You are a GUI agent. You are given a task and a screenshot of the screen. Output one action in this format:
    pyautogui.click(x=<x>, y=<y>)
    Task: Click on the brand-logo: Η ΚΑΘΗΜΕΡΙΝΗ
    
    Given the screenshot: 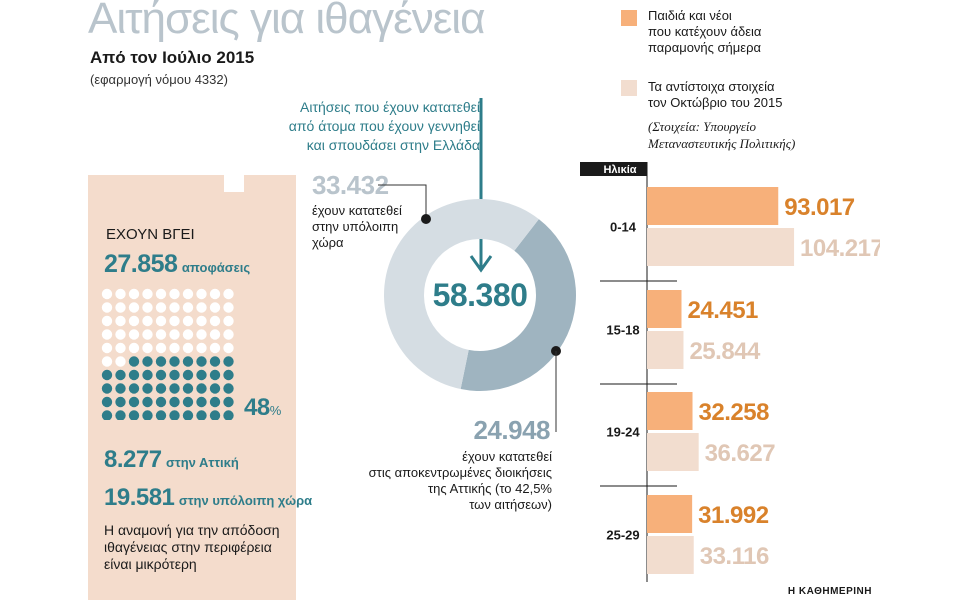 What is the action you would take?
    pyautogui.click(x=829, y=591)
    